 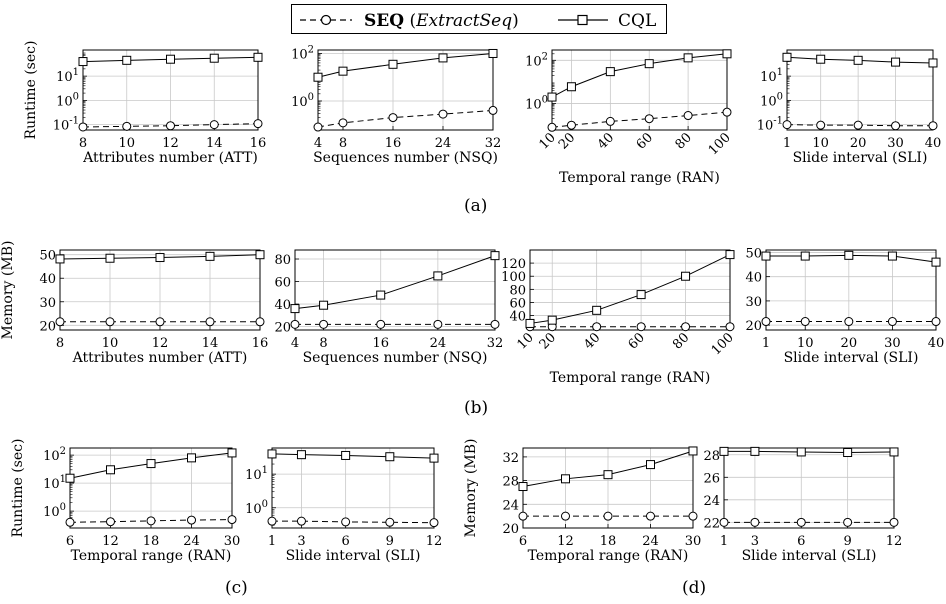 What do you see at coordinates (787, 143) in the screenshot?
I see `x-tick-label: 1` at bounding box center [787, 143].